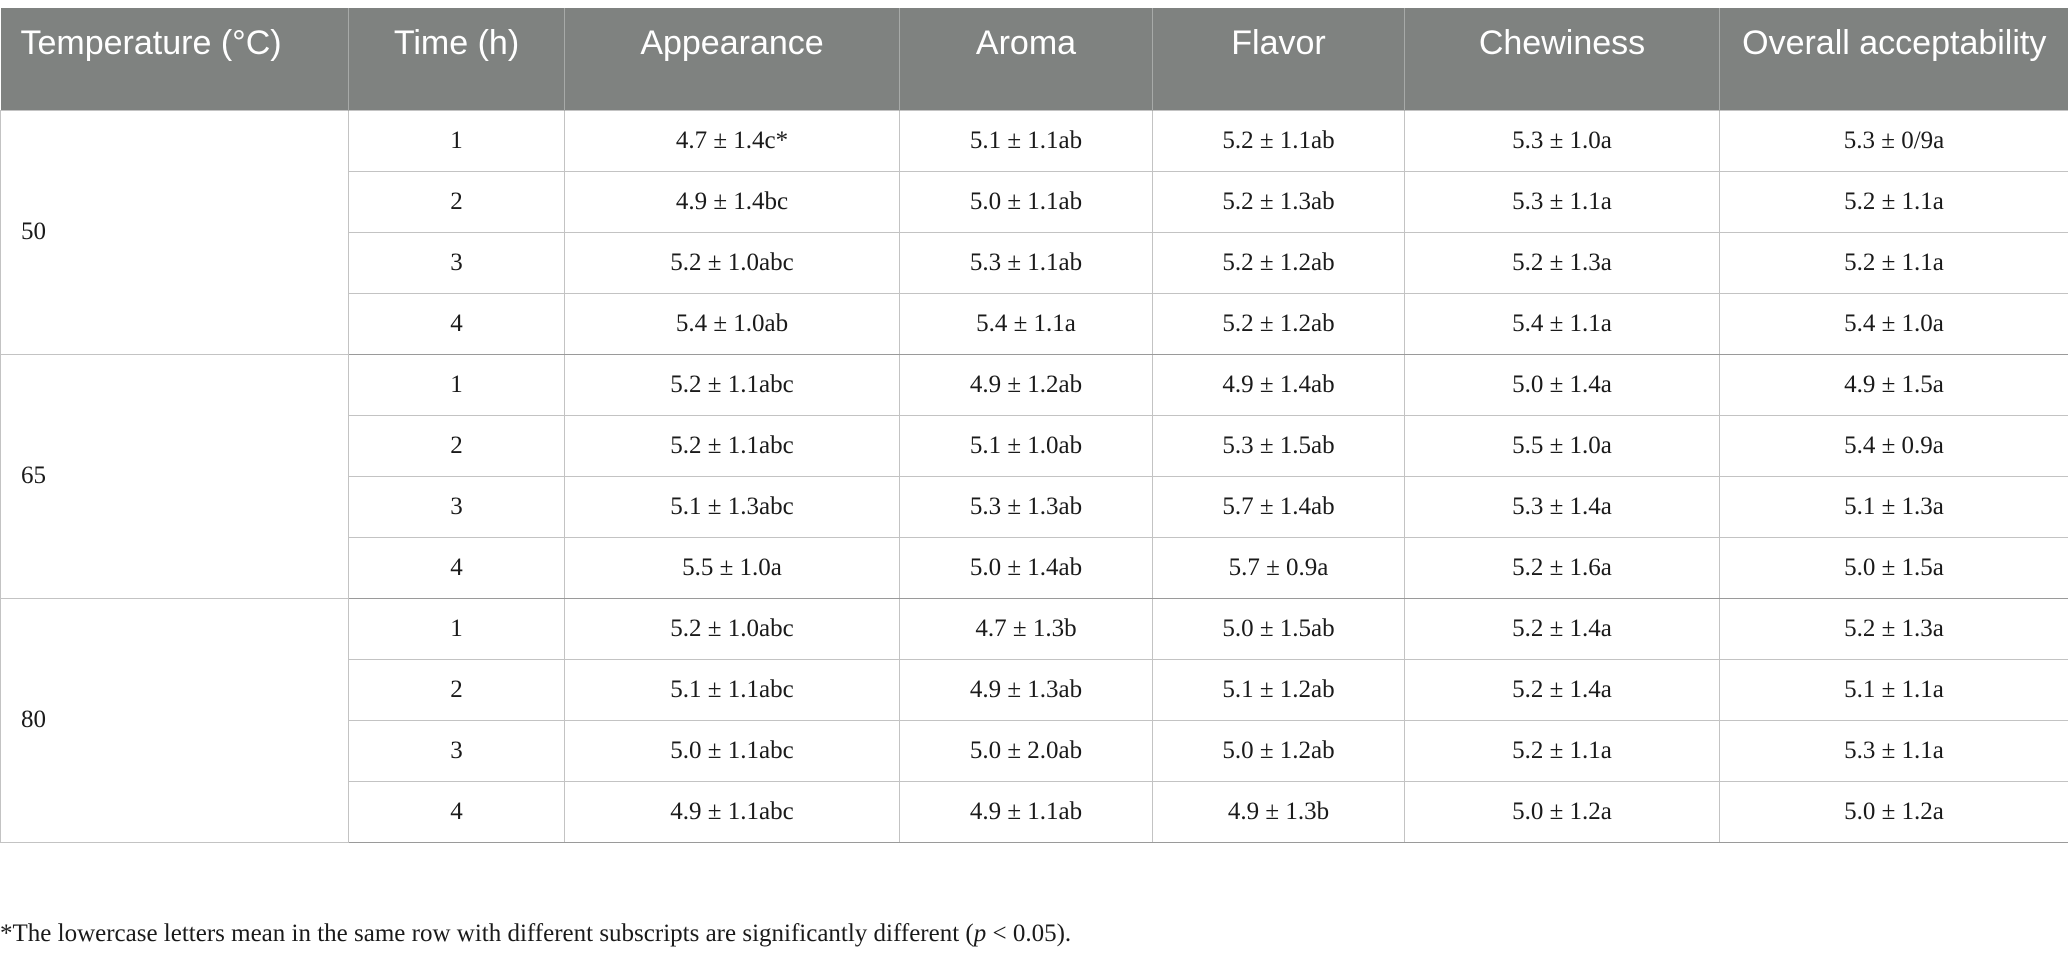 The image size is (2068, 964). I want to click on cell-appearance: 4.9 ± 1.1abc, so click(732, 811).